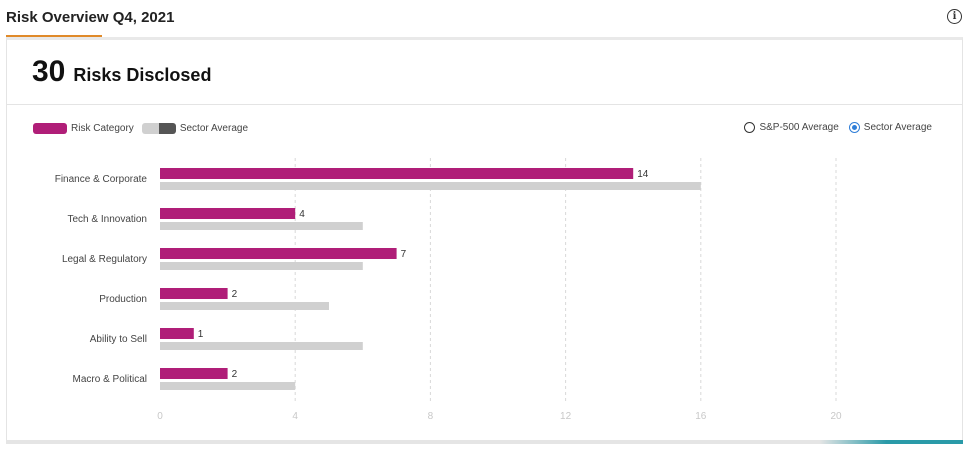  Describe the element at coordinates (118, 339) in the screenshot. I see `category-label: Ability to Sell` at that location.